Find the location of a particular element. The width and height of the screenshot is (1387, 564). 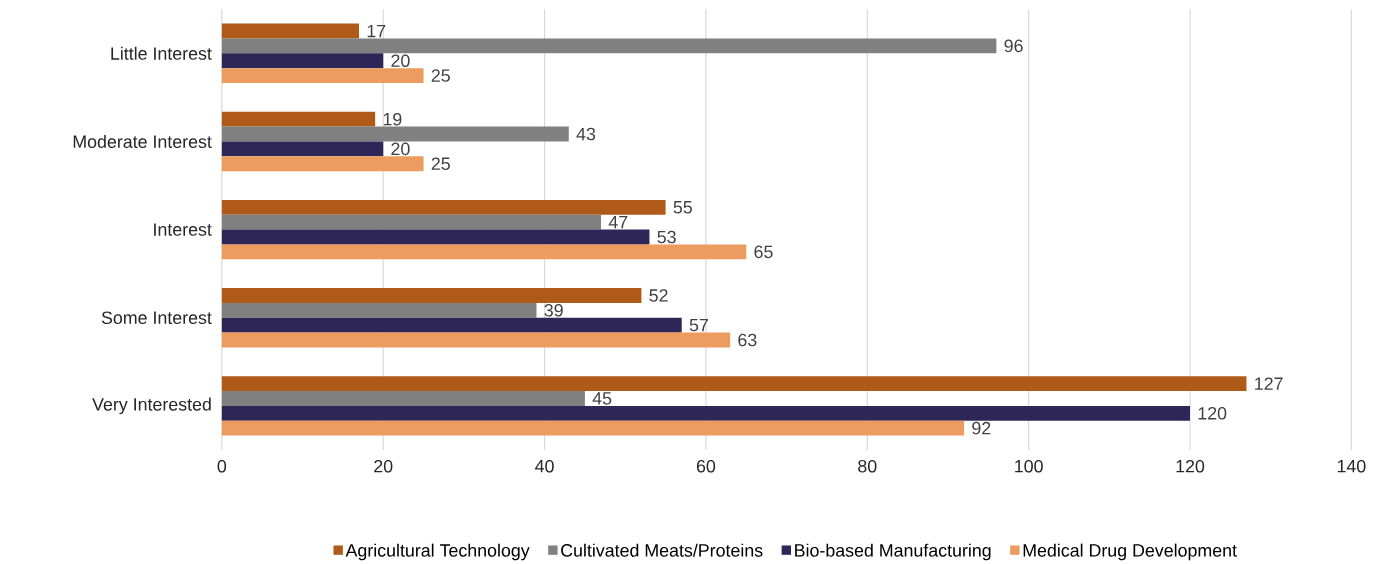

x-tick-label: 80 is located at coordinates (867, 466).